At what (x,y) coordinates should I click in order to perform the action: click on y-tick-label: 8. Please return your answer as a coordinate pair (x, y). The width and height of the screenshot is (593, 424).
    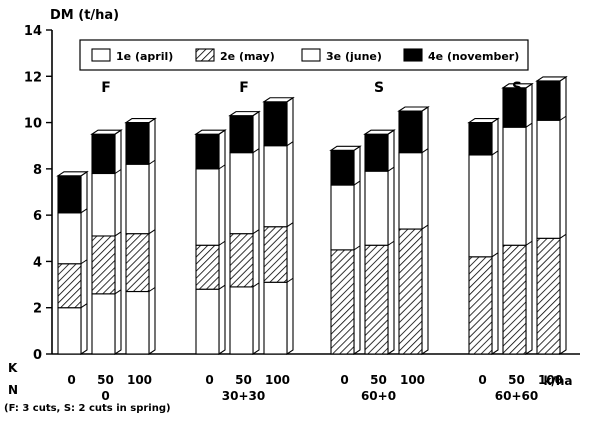
    Looking at the image, I should click on (37, 170).